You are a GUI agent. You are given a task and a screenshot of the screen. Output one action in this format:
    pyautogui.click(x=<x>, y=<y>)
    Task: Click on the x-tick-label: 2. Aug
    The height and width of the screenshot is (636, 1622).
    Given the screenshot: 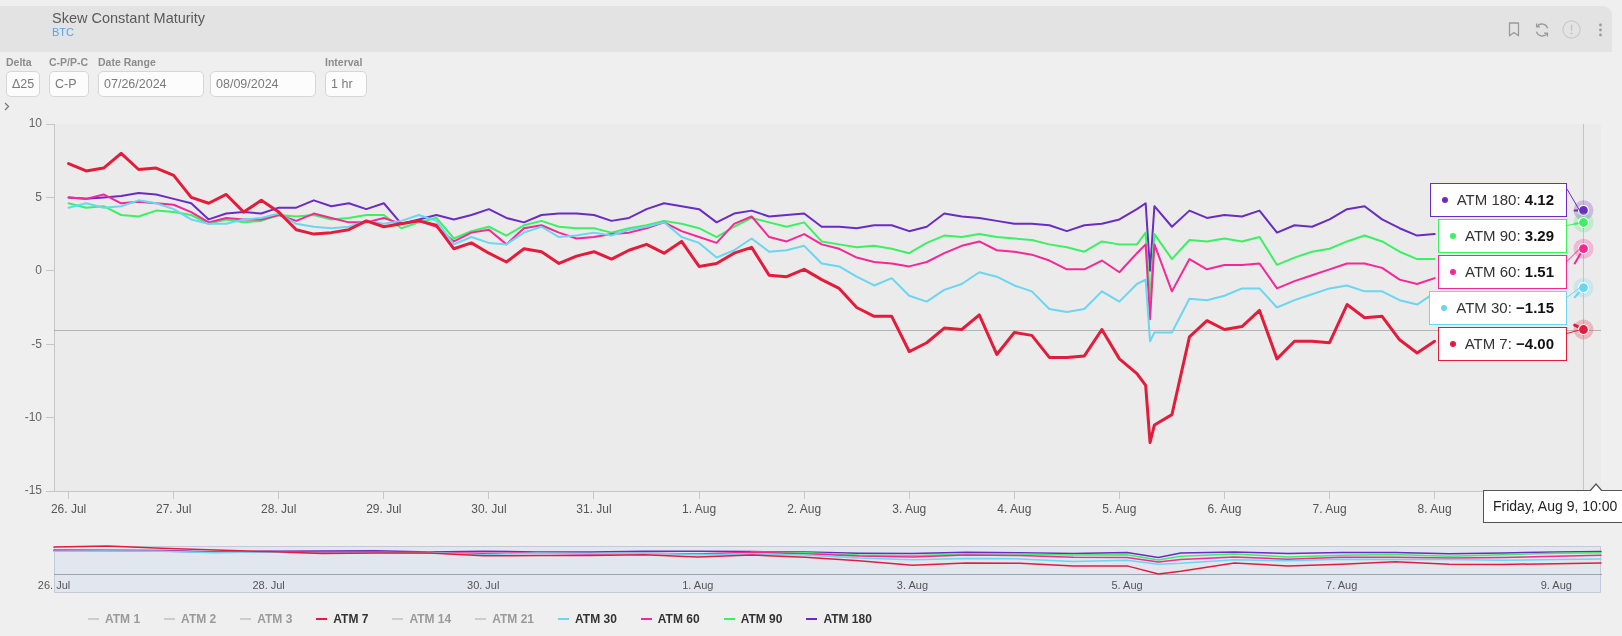 What is the action you would take?
    pyautogui.click(x=804, y=508)
    